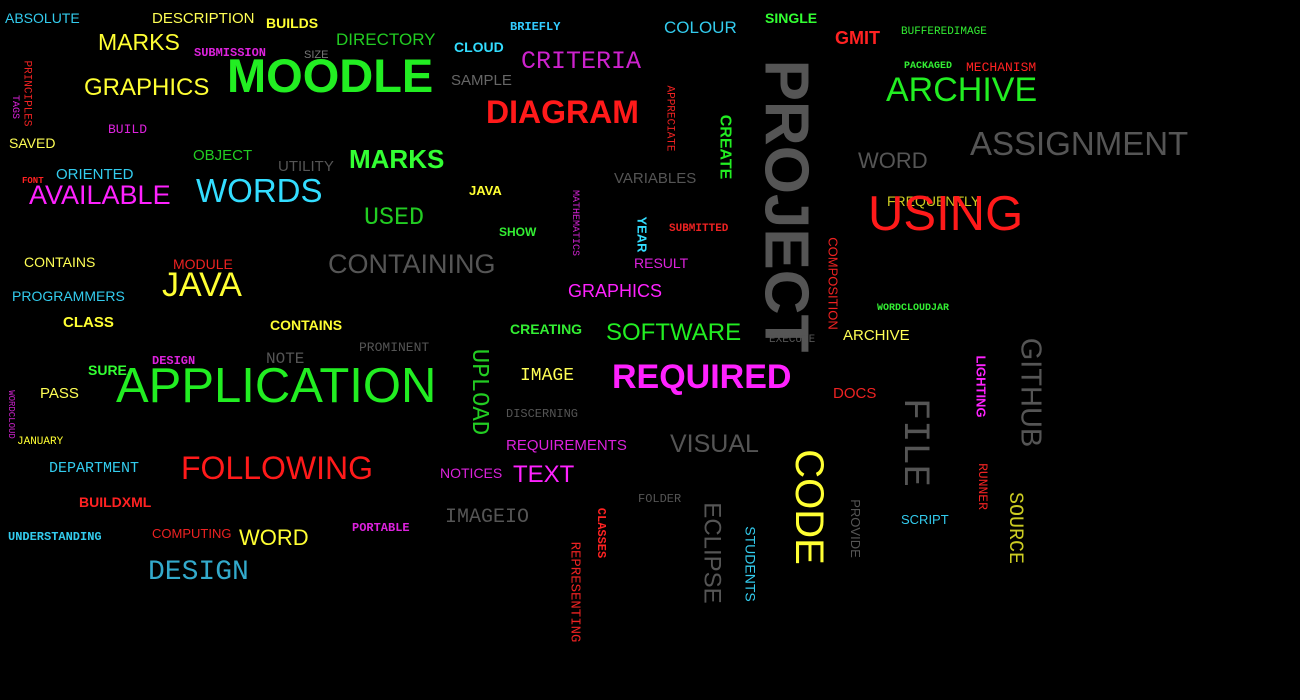  I want to click on word: UTILITY, so click(306, 166).